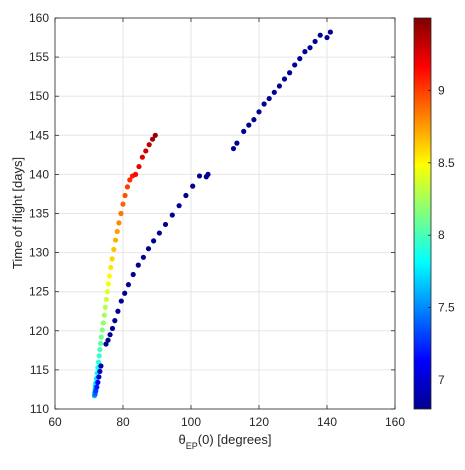 The height and width of the screenshot is (470, 465). Describe the element at coordinates (123, 422) in the screenshot. I see `x-tick-label: 80` at that location.